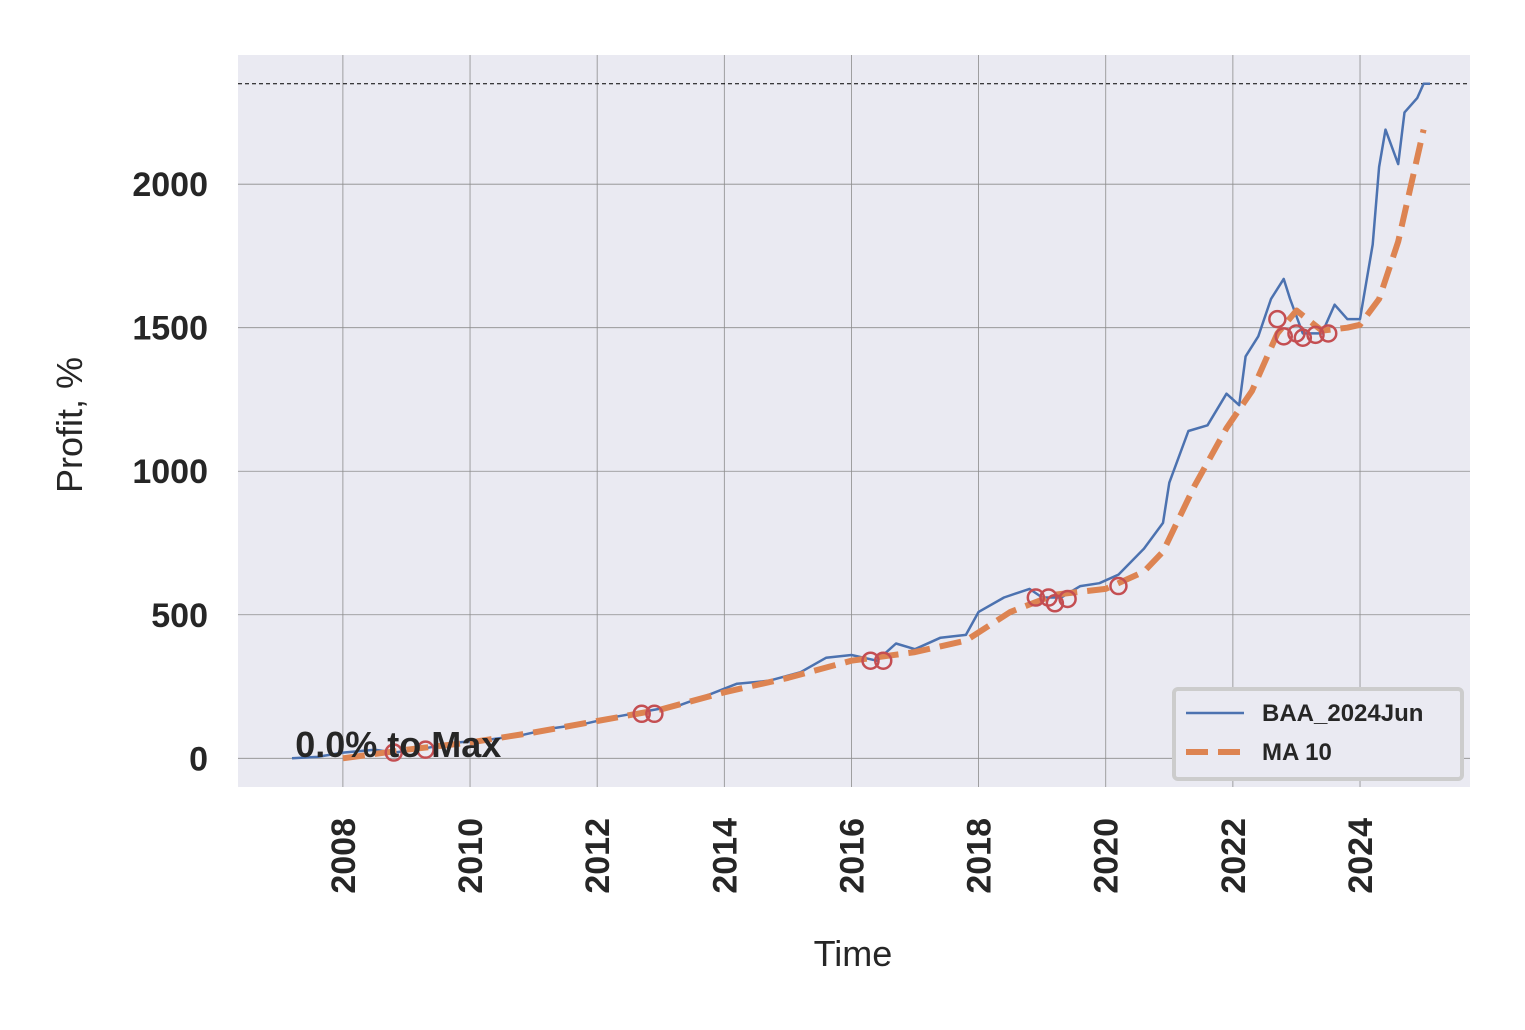 This screenshot has width=1525, height=1030. What do you see at coordinates (344, 856) in the screenshot?
I see `x-tick-label: 2008` at bounding box center [344, 856].